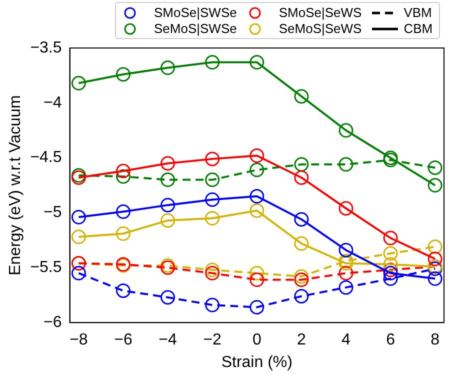 Image resolution: width=452 pixels, height=374 pixels. I want to click on x-tick-label: 2, so click(301, 340).